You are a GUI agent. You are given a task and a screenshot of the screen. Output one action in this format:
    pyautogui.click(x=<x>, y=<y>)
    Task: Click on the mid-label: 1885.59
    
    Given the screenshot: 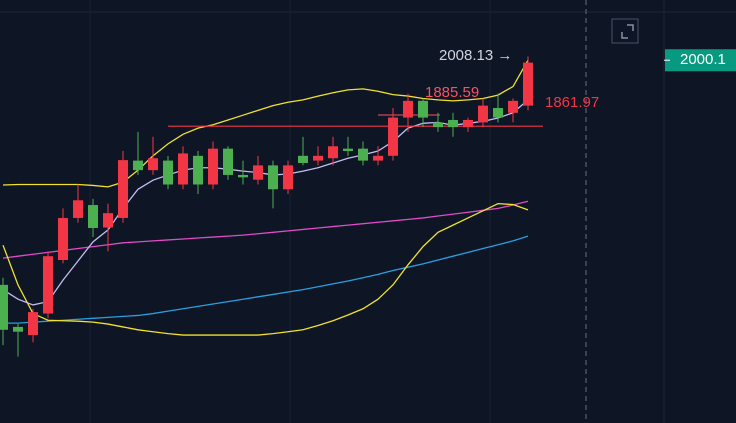 What is the action you would take?
    pyautogui.click(x=452, y=92)
    